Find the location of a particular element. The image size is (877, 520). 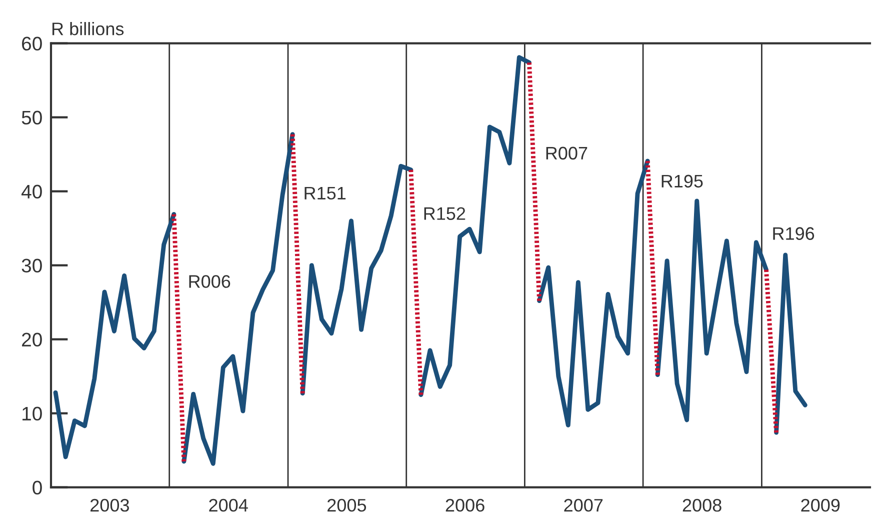

y-tick-label: 30 is located at coordinates (32, 265).